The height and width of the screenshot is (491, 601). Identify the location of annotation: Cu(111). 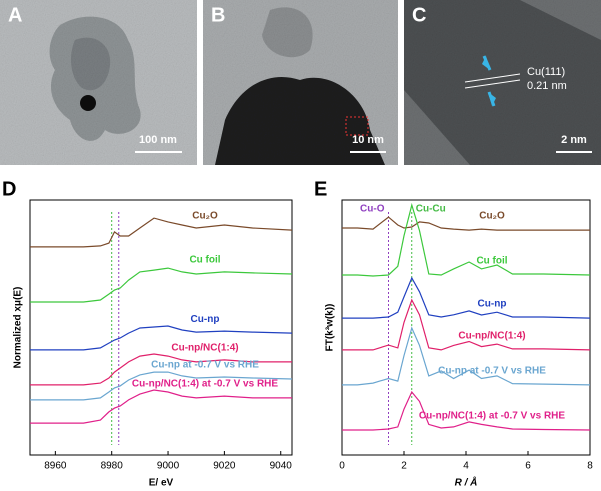
(546, 72).